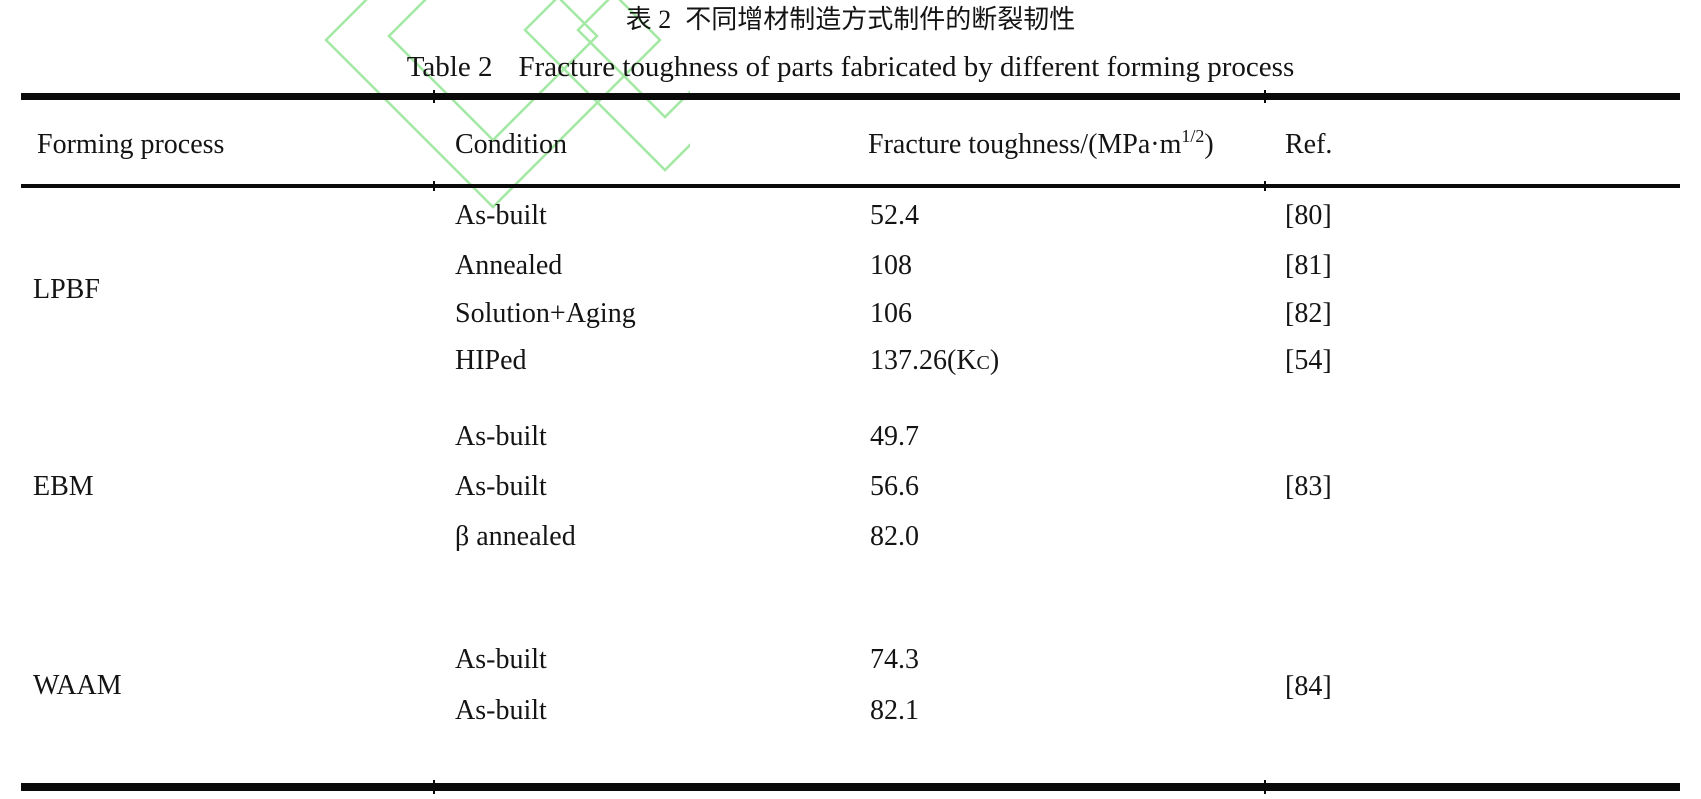 The height and width of the screenshot is (799, 1701). What do you see at coordinates (894, 436) in the screenshot?
I see `toughness-value: 49.7` at bounding box center [894, 436].